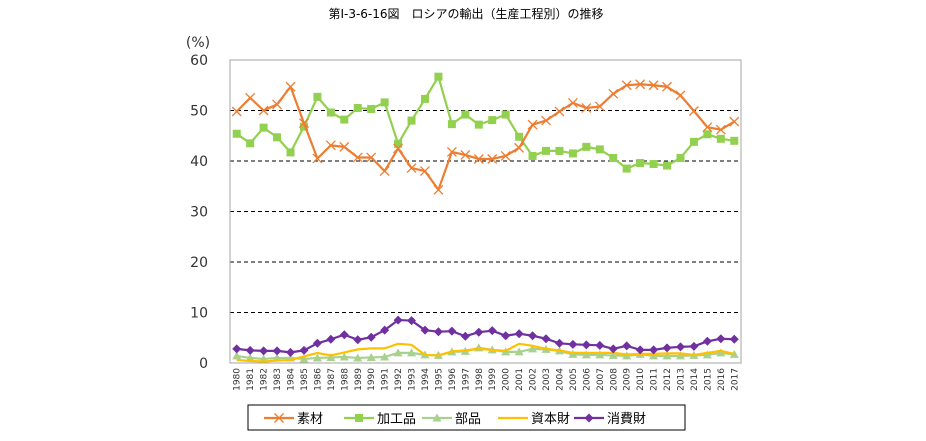 The height and width of the screenshot is (441, 926). What do you see at coordinates (520, 379) in the screenshot?
I see `x-tick-label: 2001` at bounding box center [520, 379].